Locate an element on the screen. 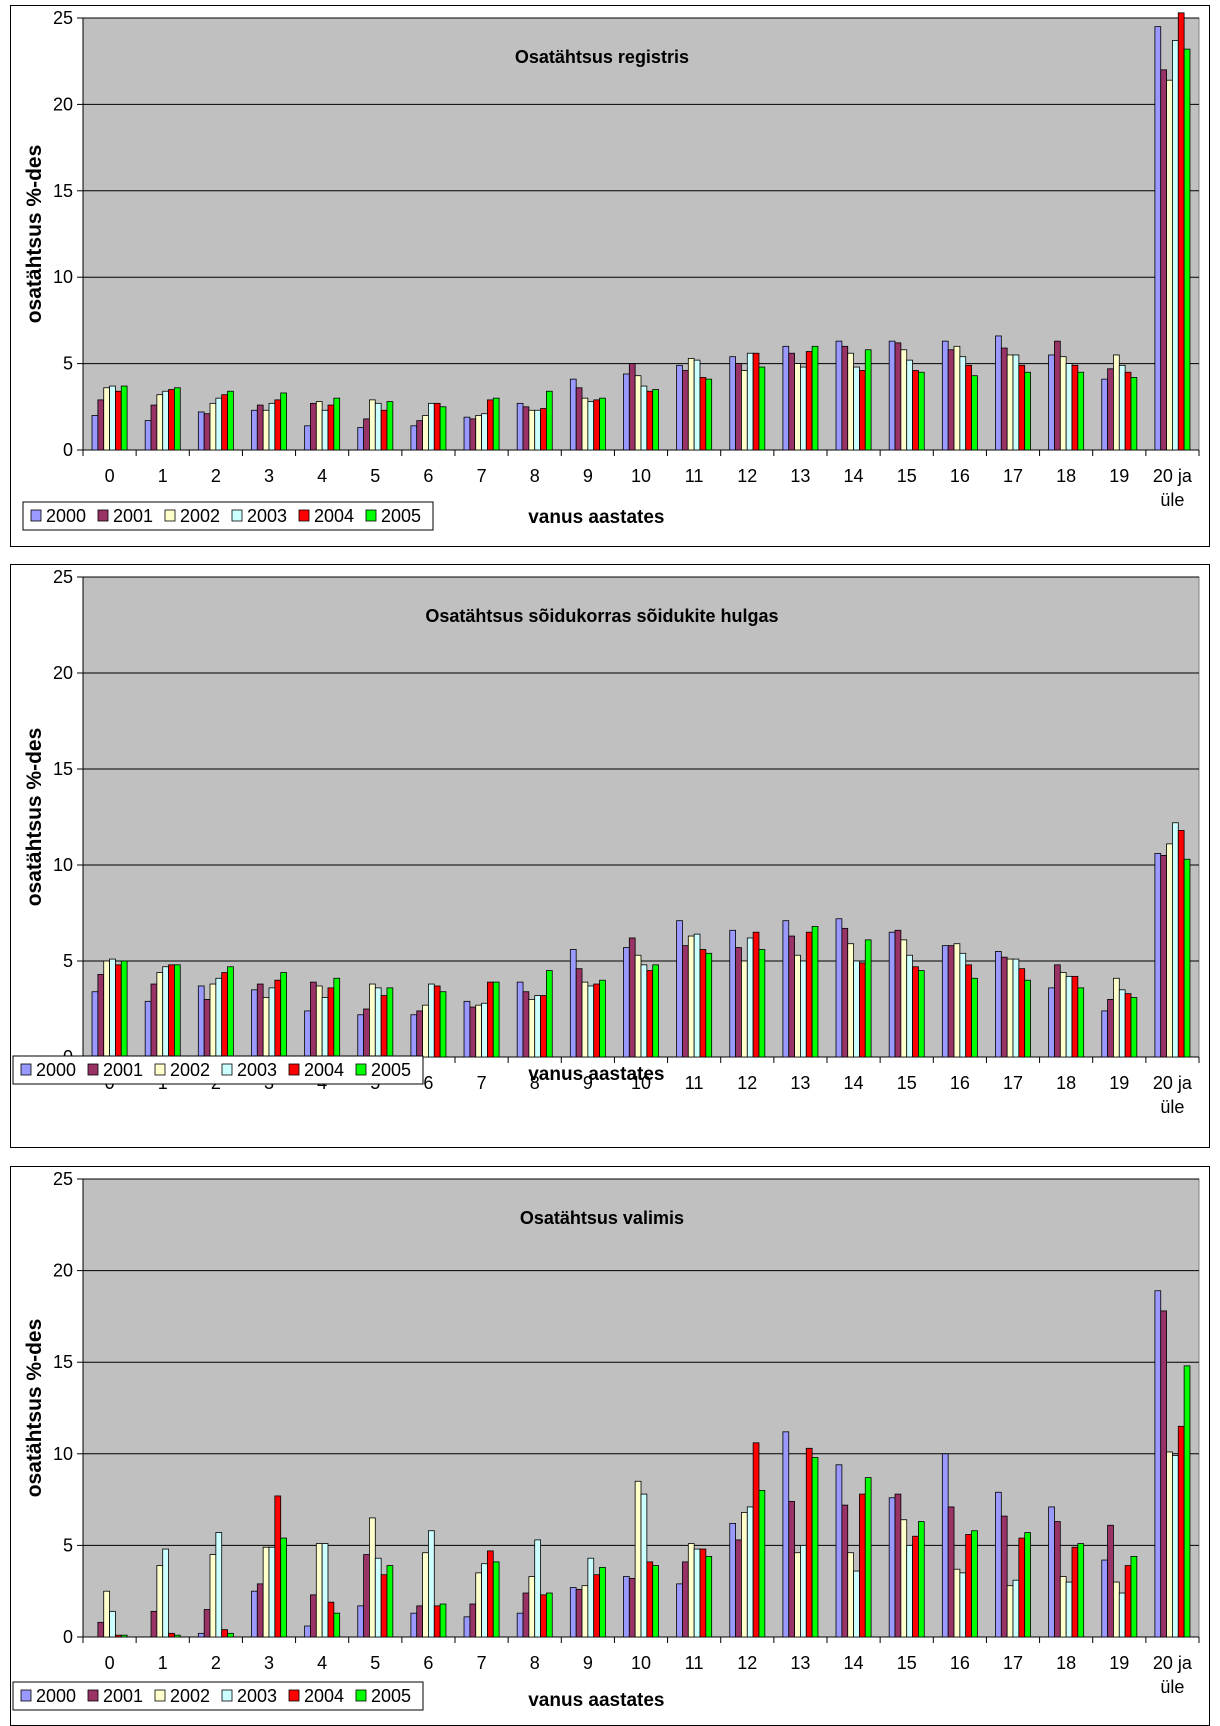 The width and height of the screenshot is (1220, 1726). y-axis-title: osatähtsus %-des is located at coordinates (34, 1408).